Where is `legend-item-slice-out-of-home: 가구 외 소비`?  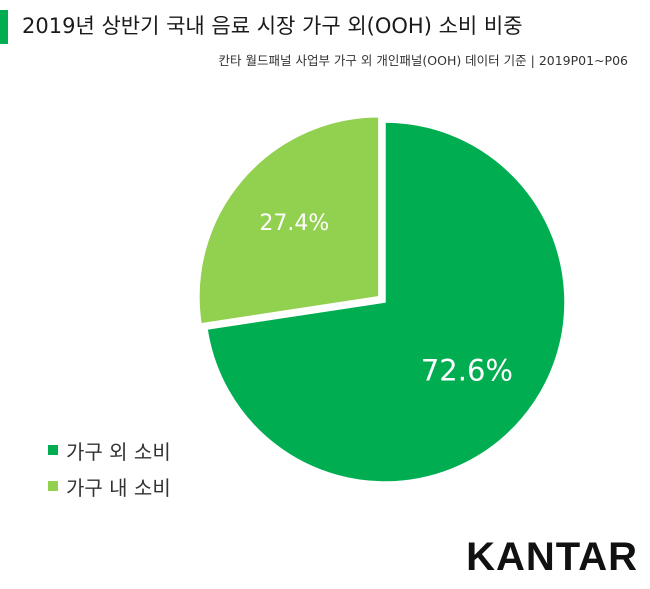 legend-item-slice-out-of-home: 가구 외 소비 is located at coordinates (109, 450).